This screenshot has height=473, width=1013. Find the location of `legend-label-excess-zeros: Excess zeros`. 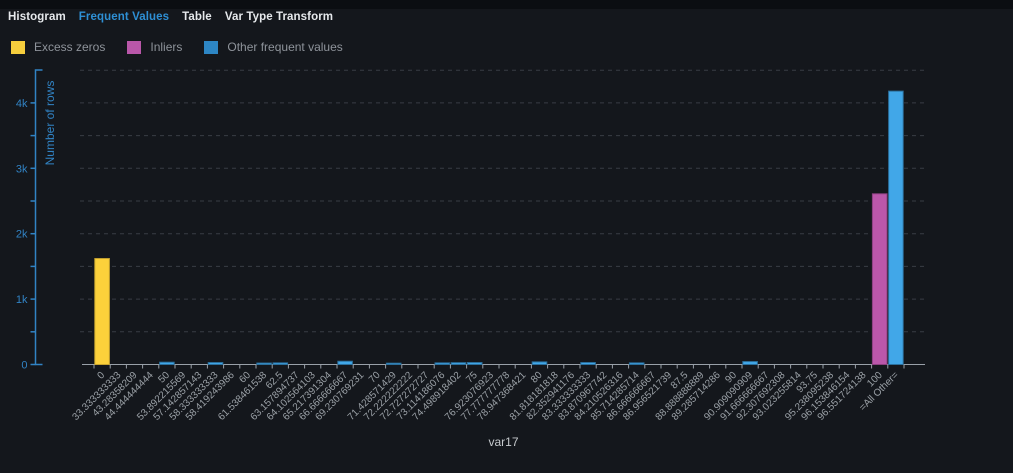

legend-label-excess-zeros: Excess zeros is located at coordinates (70, 47).